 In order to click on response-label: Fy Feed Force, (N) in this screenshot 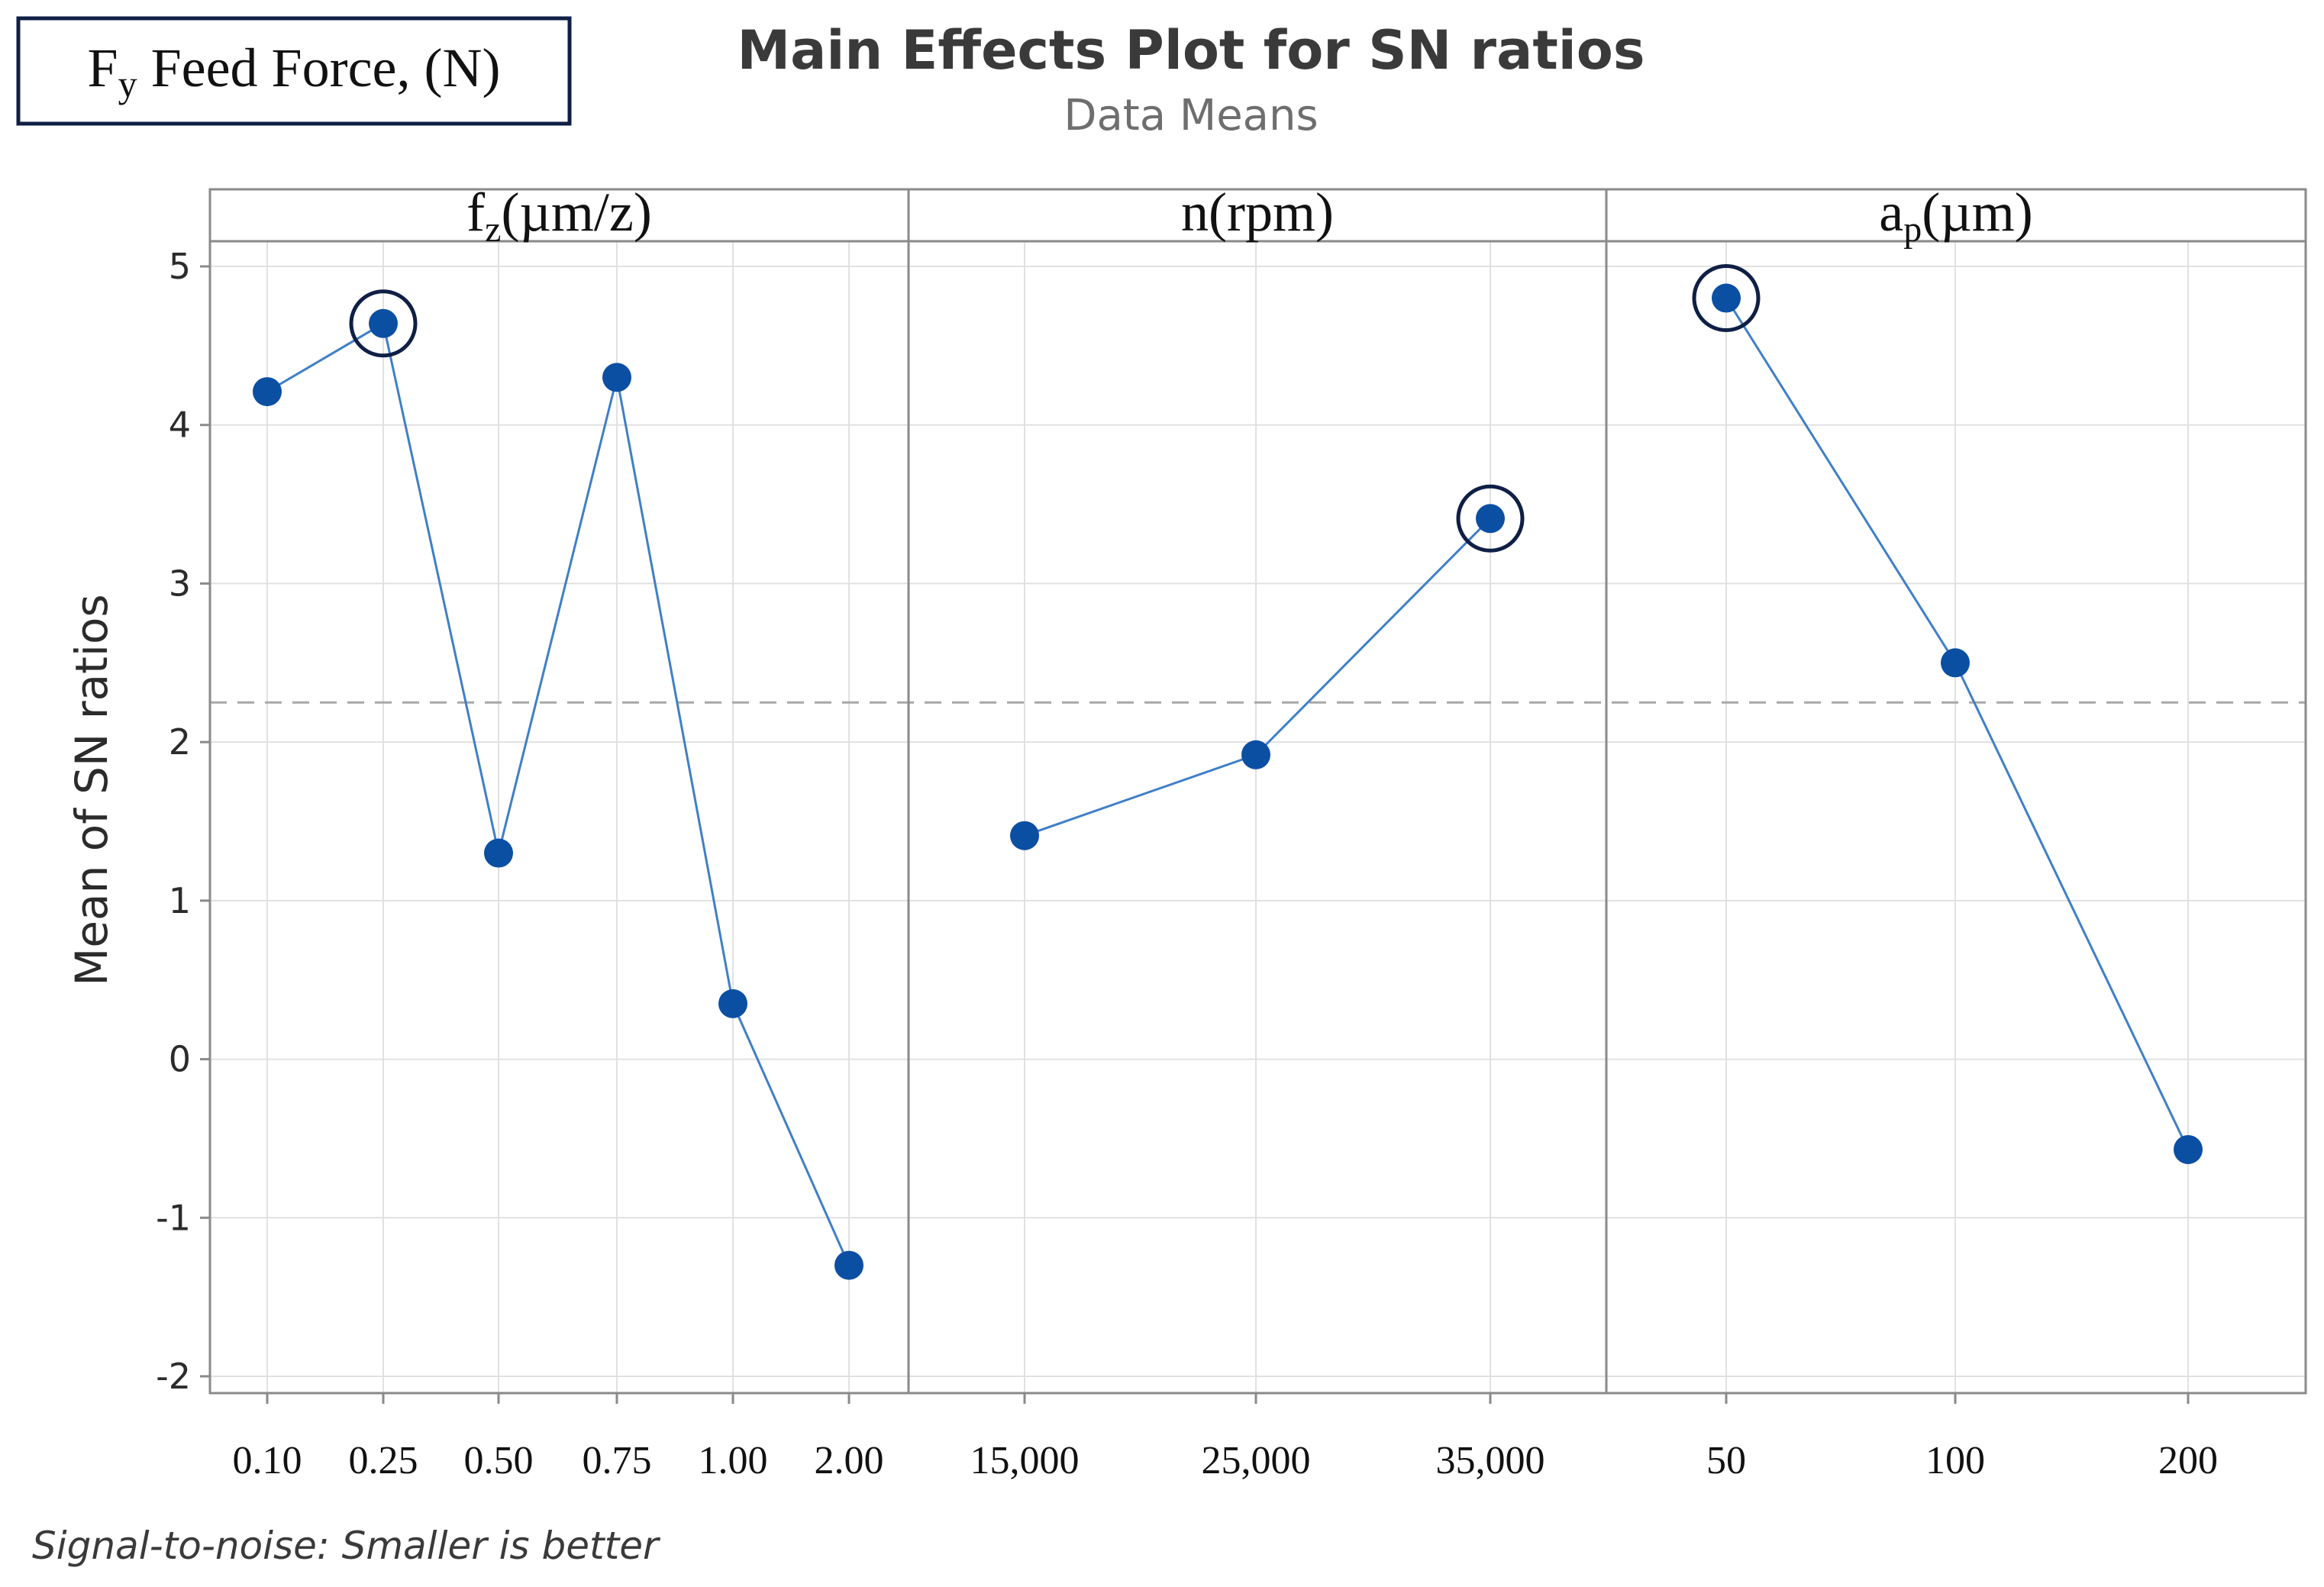, I will do `click(294, 71)`.